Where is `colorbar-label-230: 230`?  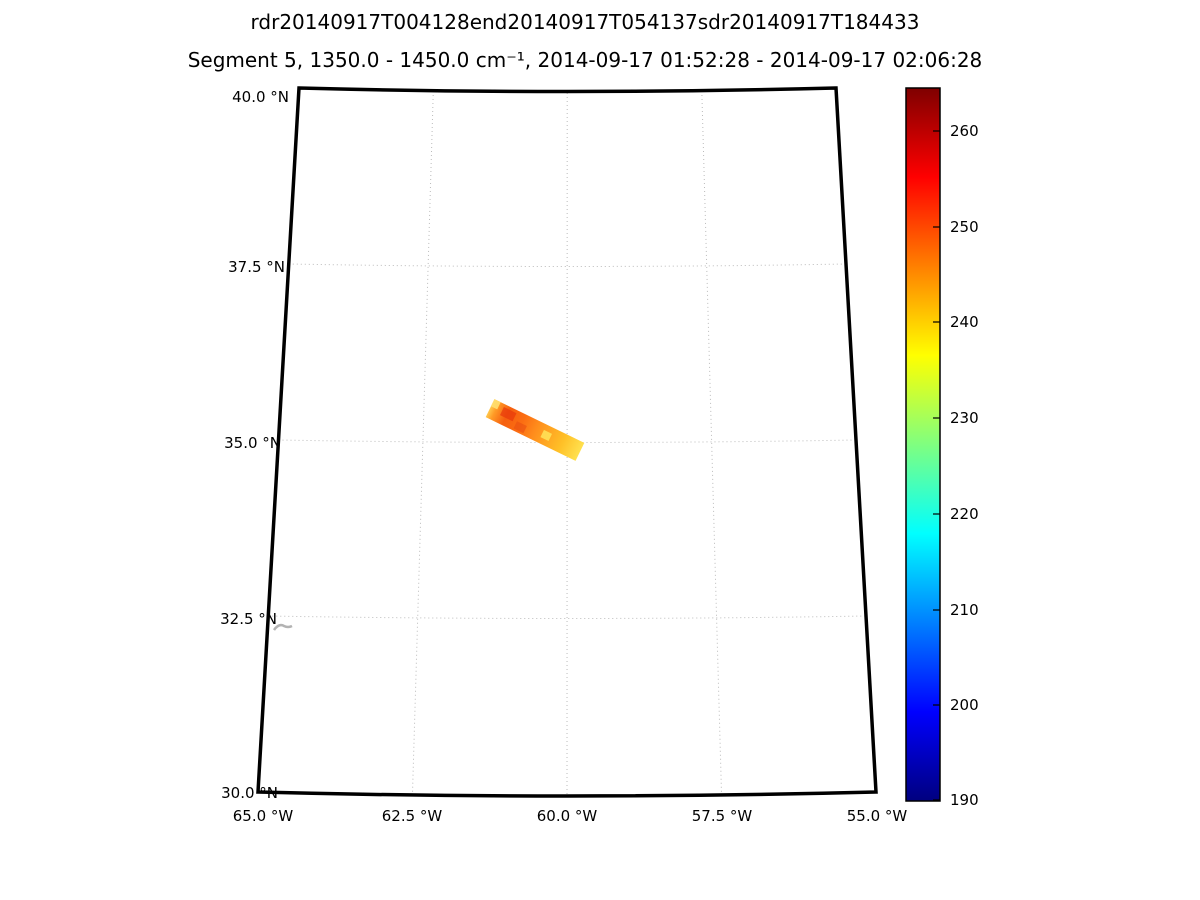 colorbar-label-230: 230 is located at coordinates (964, 418).